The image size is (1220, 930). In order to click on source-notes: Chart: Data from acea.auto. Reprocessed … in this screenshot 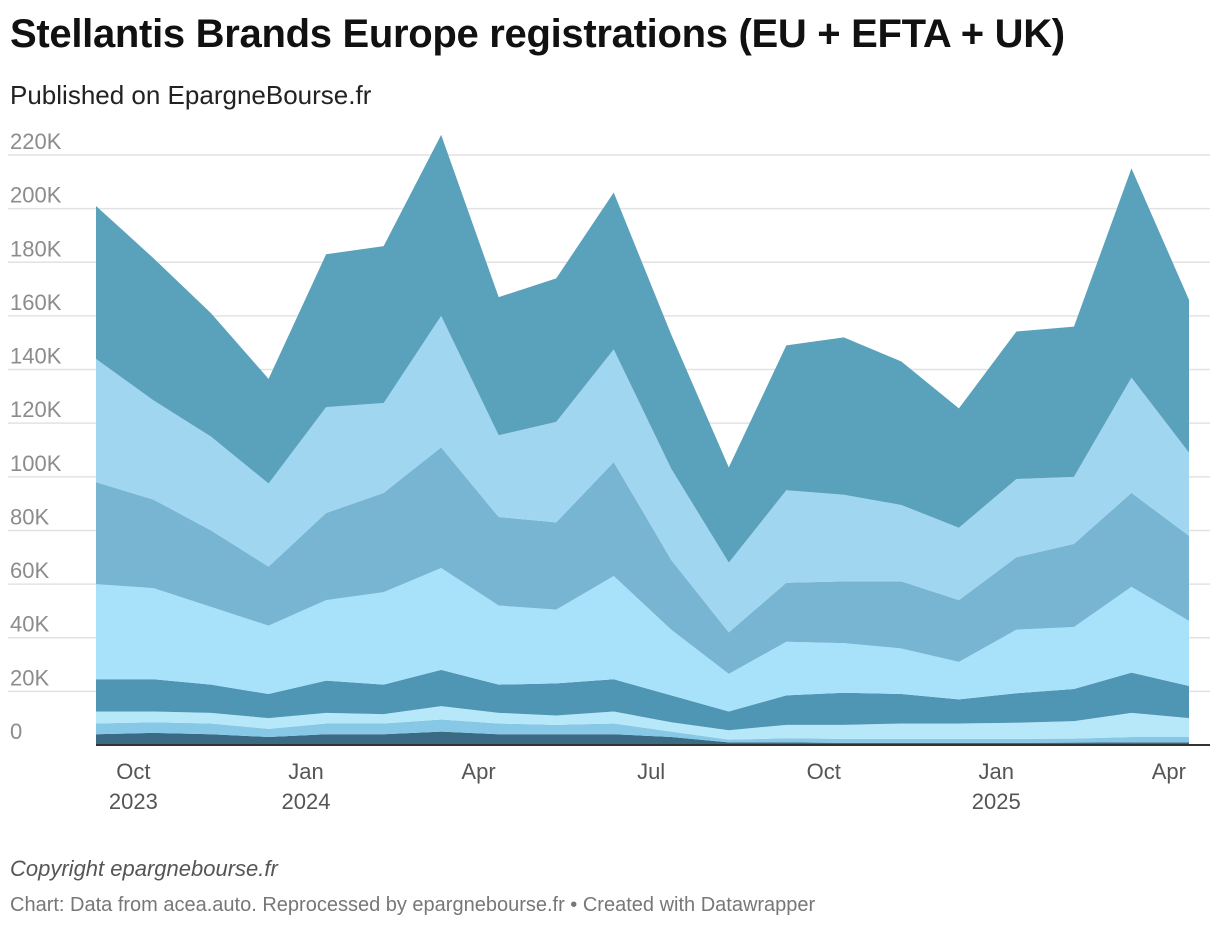, I will do `click(413, 905)`.